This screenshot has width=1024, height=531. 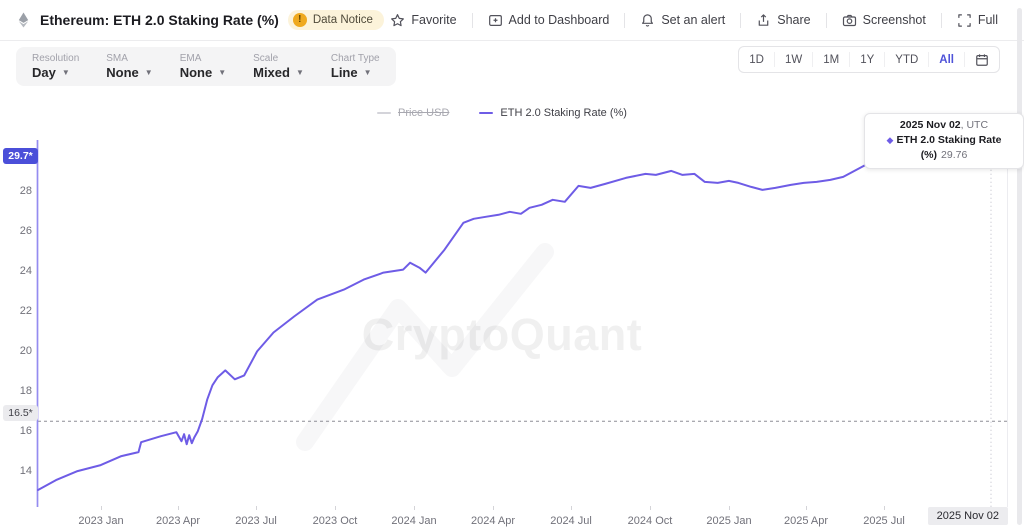 What do you see at coordinates (831, 59) in the screenshot?
I see `range-1m-button: 1M` at bounding box center [831, 59].